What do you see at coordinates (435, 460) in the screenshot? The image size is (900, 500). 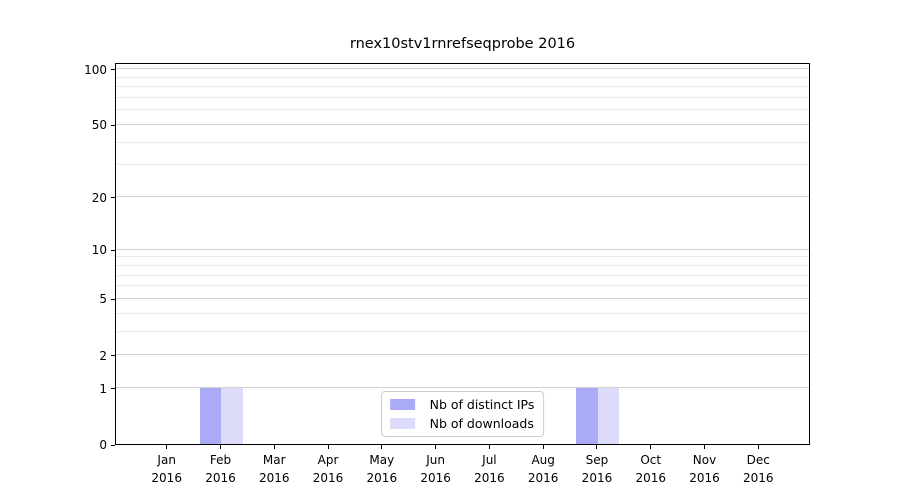 I see `month-label: Jun` at bounding box center [435, 460].